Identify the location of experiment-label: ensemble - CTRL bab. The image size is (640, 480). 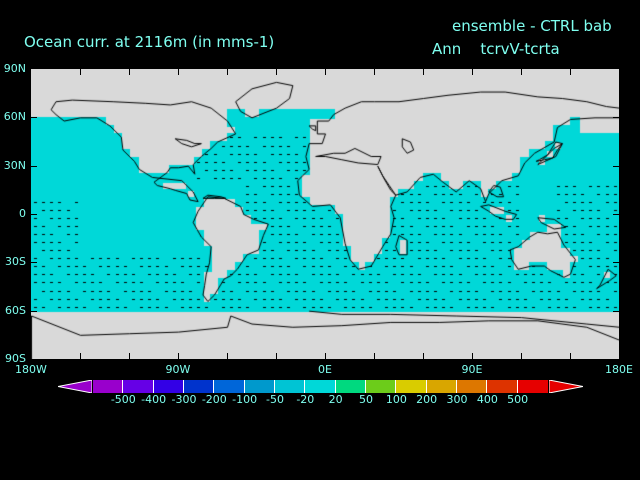
(532, 26).